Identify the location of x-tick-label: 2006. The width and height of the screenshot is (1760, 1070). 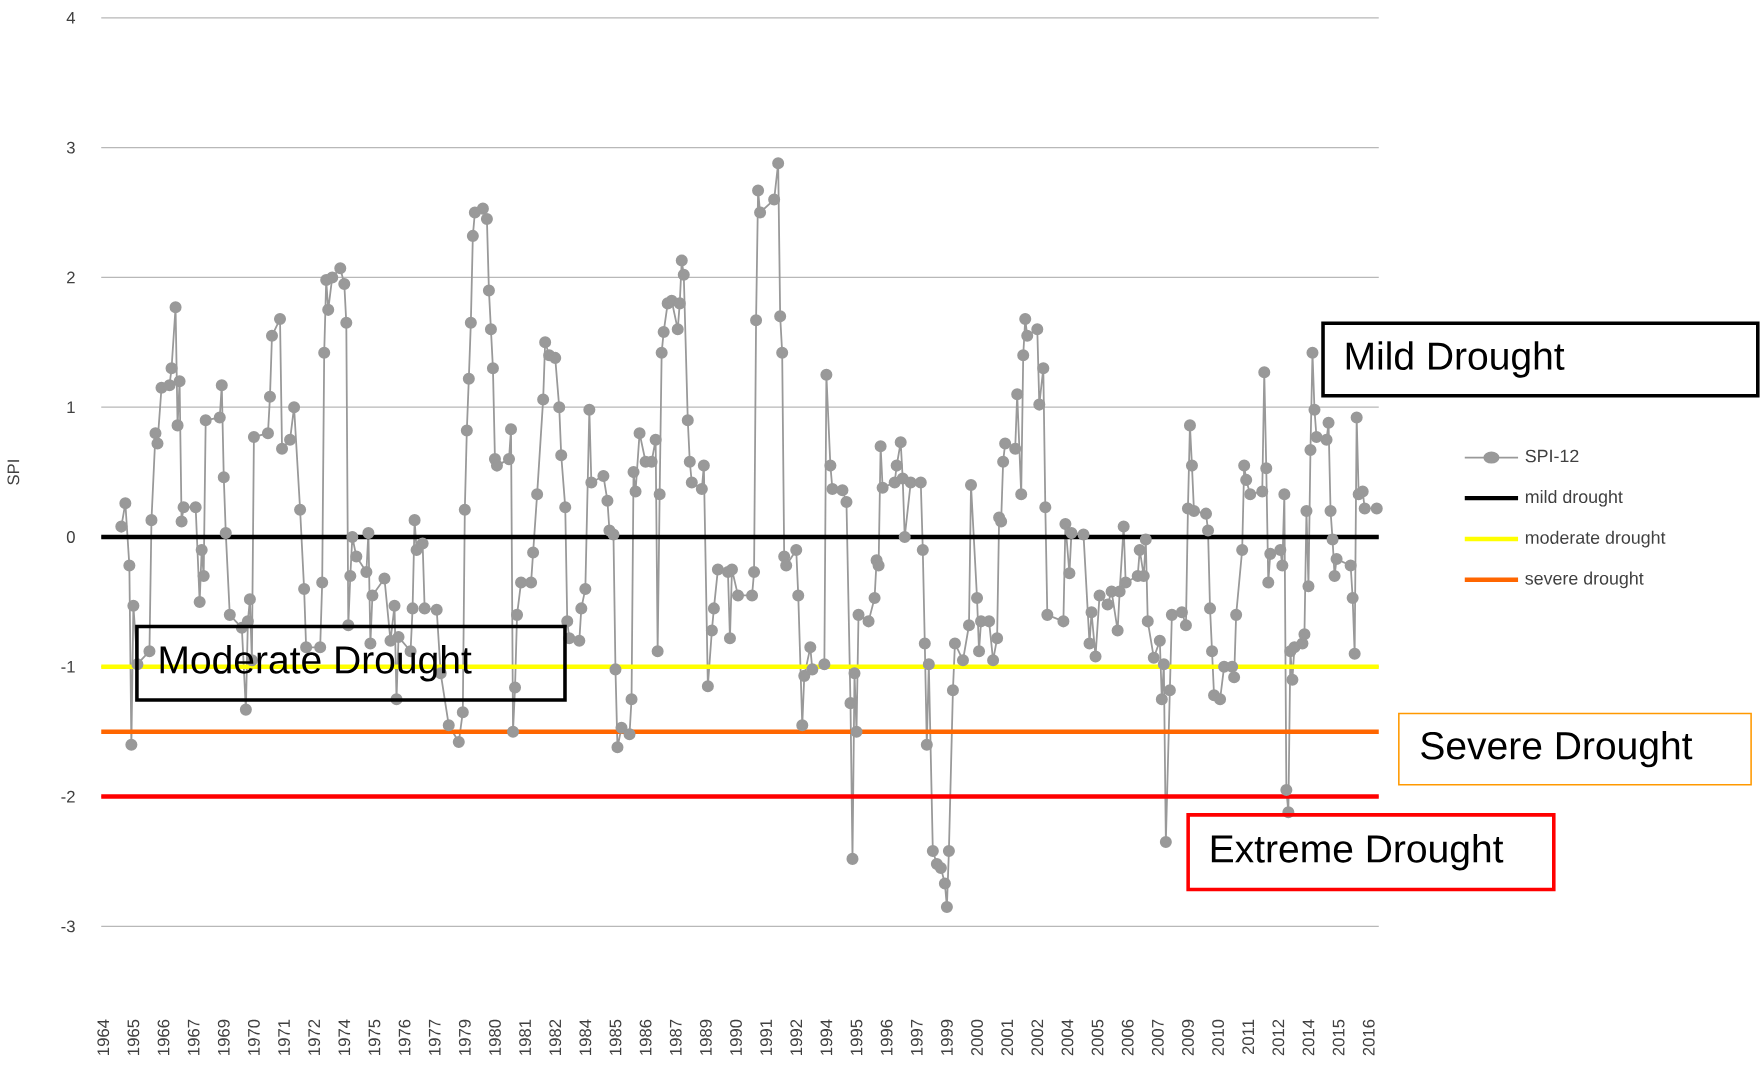
(1127, 1037).